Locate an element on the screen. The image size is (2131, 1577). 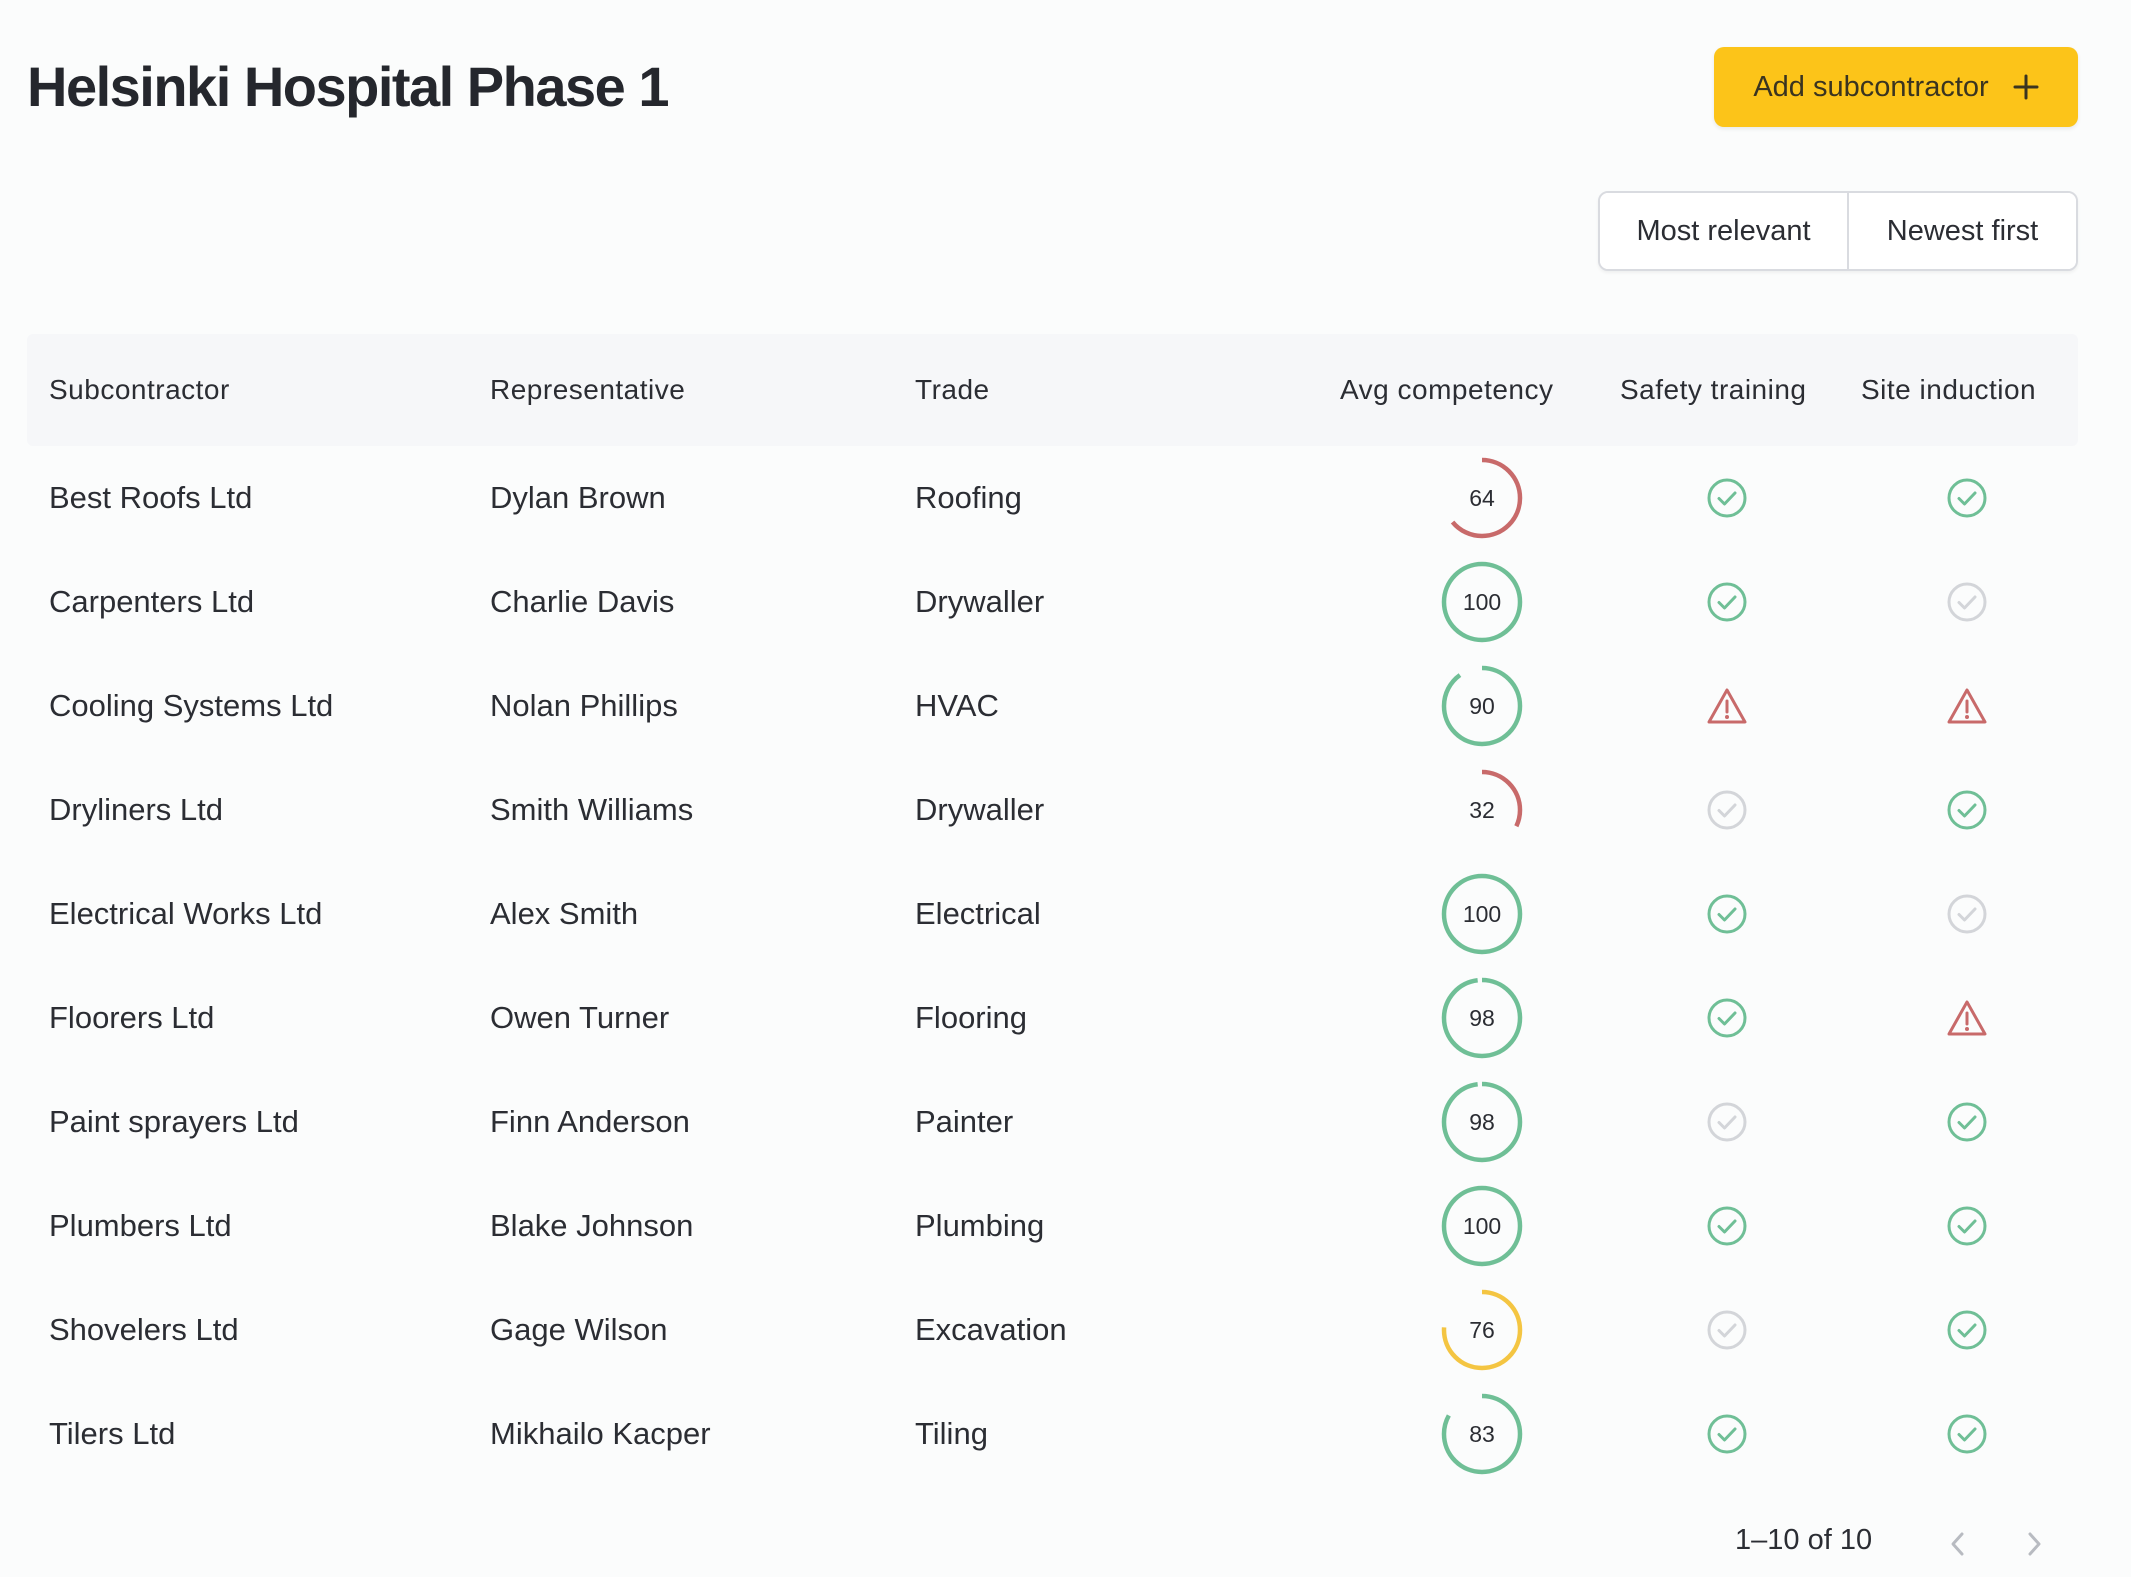
table-row: Best Roofs Ltd Dylan Brown Roofing 64 is located at coordinates (1052, 498).